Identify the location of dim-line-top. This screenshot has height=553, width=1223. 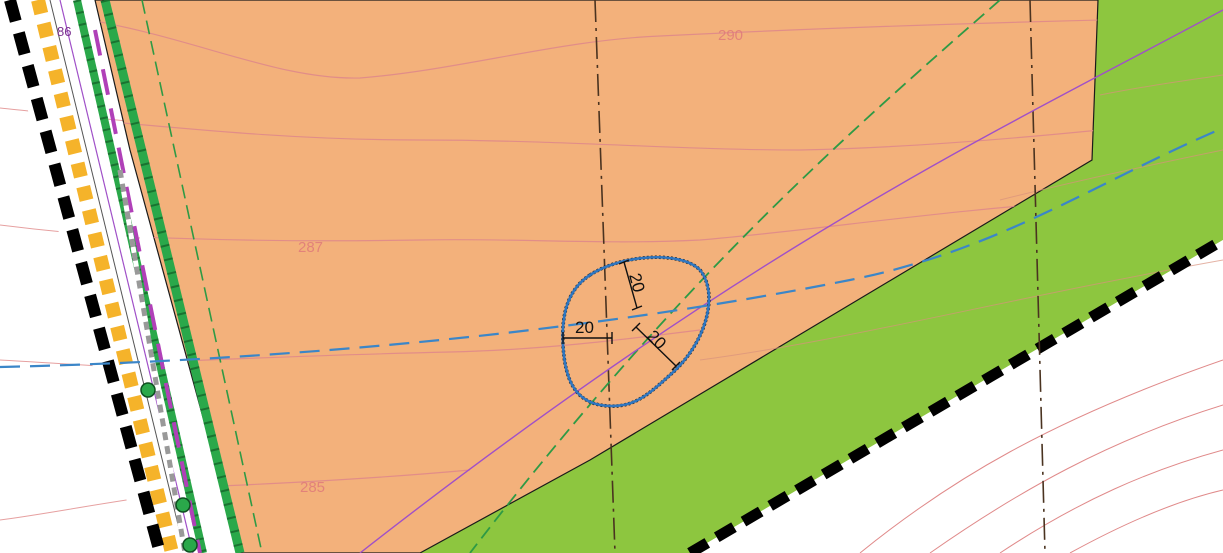
(630, 285).